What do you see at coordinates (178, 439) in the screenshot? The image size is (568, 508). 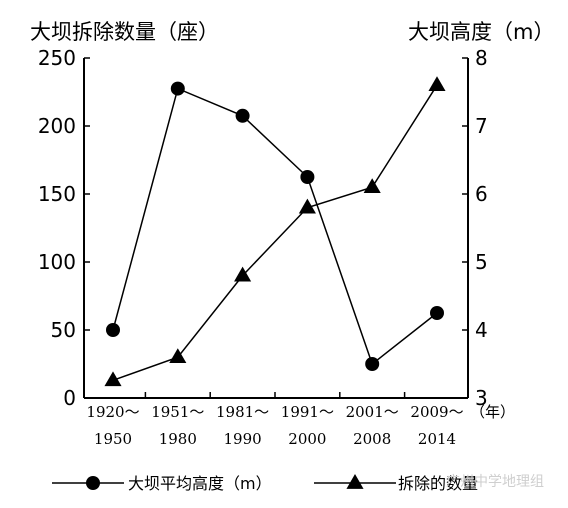 I see `x-tick-label-bottom: 1980` at bounding box center [178, 439].